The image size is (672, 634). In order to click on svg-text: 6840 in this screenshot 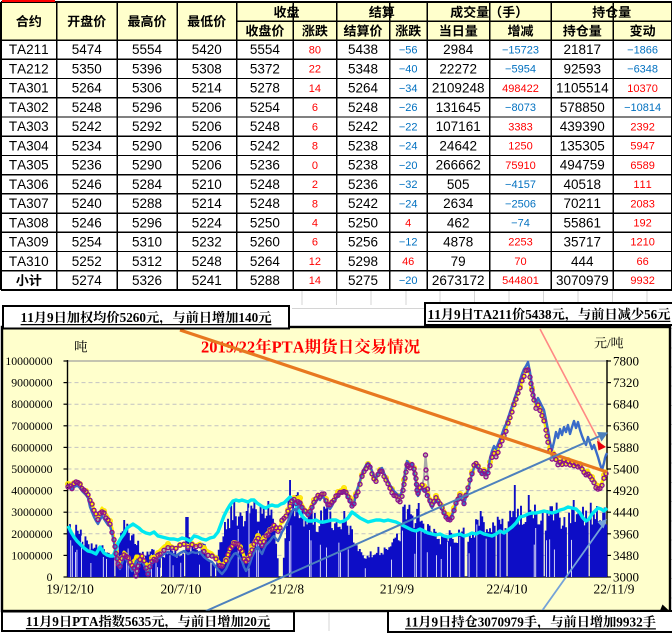, I will do `click(626, 404)`.